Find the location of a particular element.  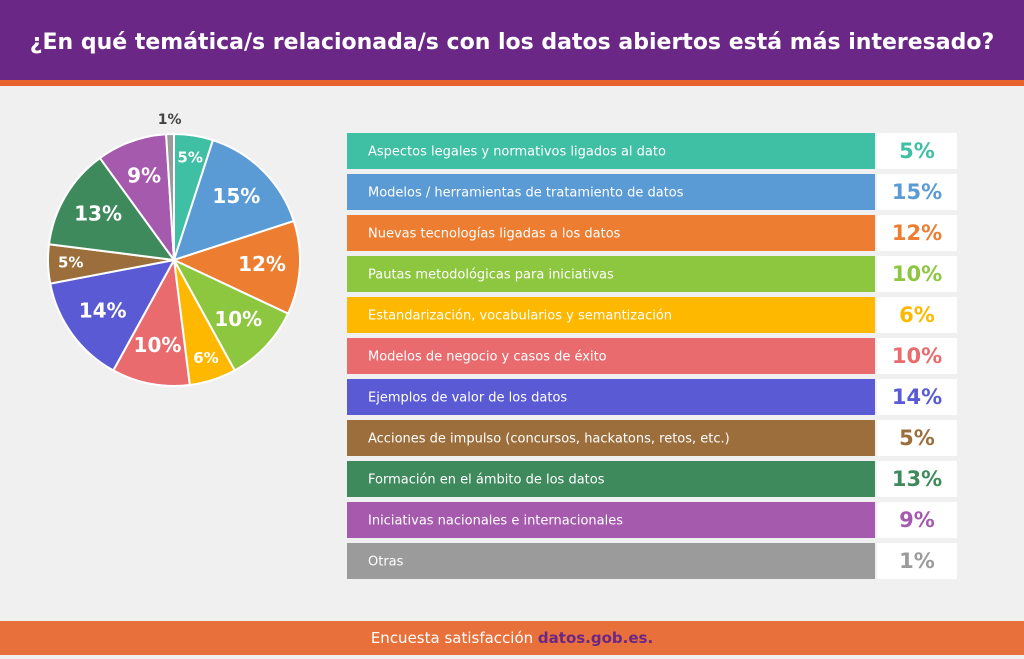

legend-label: Iniciativas nacionales e internacionales is located at coordinates (495, 521).